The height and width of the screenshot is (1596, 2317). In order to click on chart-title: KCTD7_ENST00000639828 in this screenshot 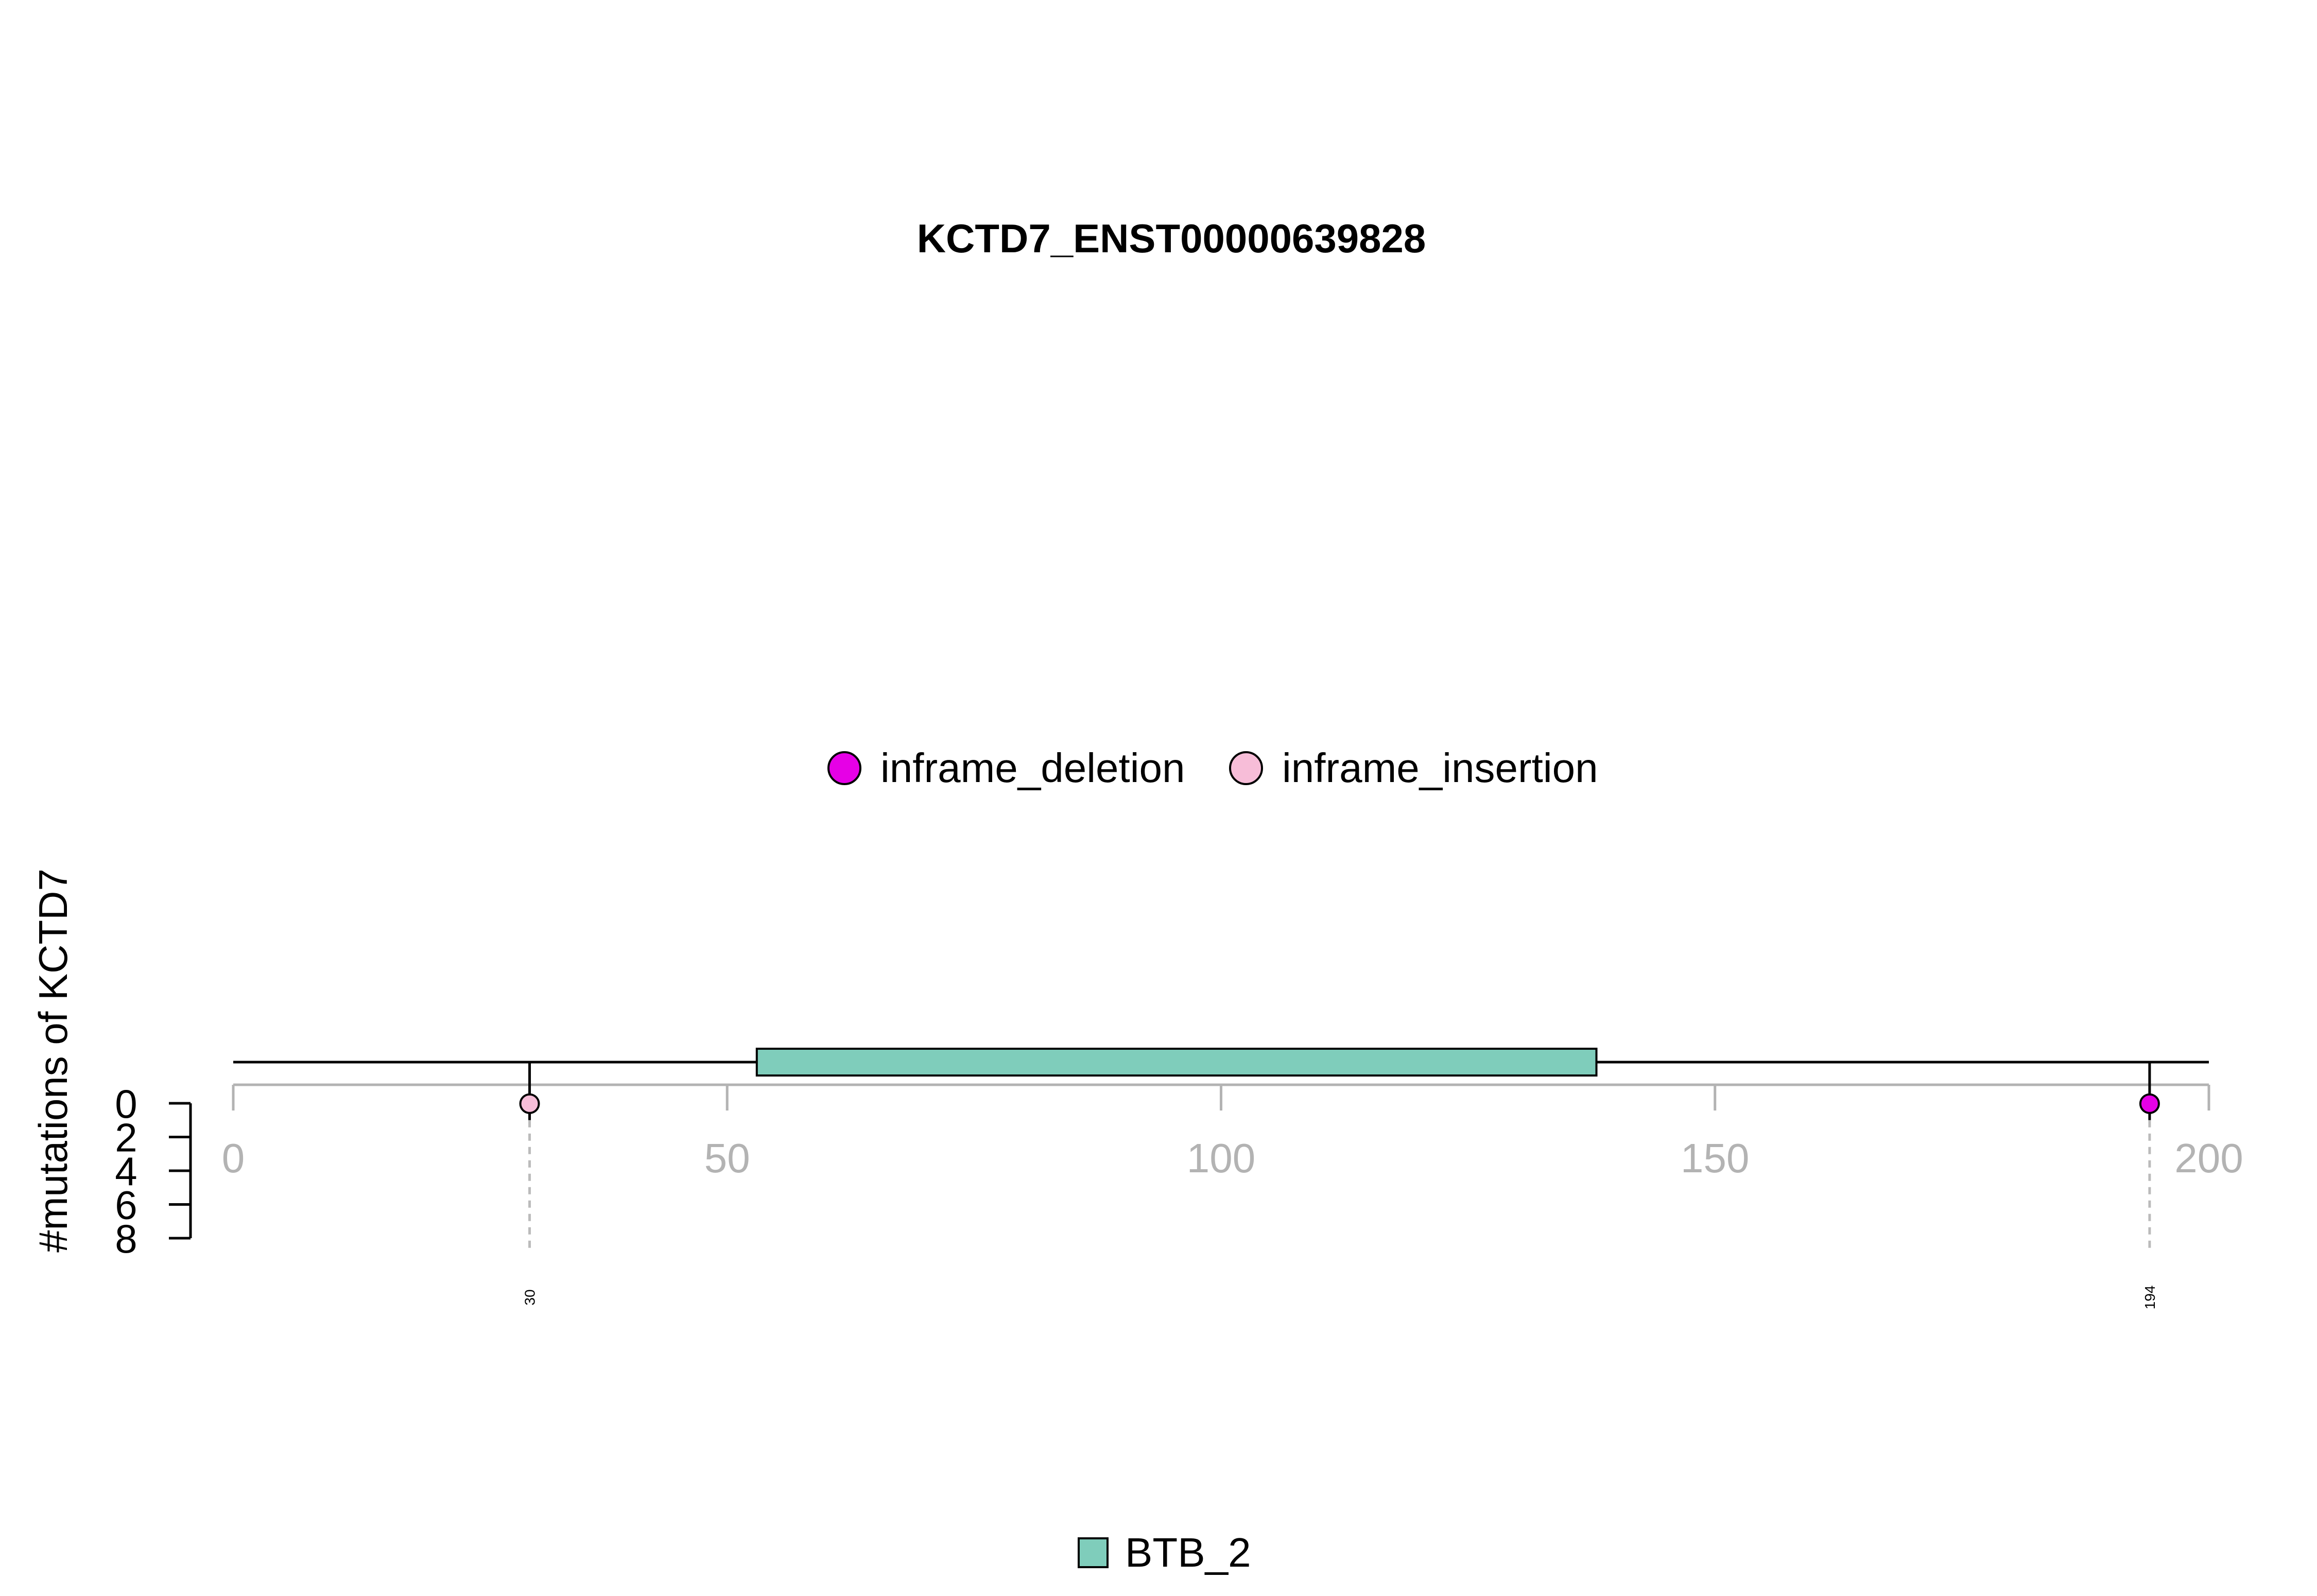, I will do `click(1171, 238)`.